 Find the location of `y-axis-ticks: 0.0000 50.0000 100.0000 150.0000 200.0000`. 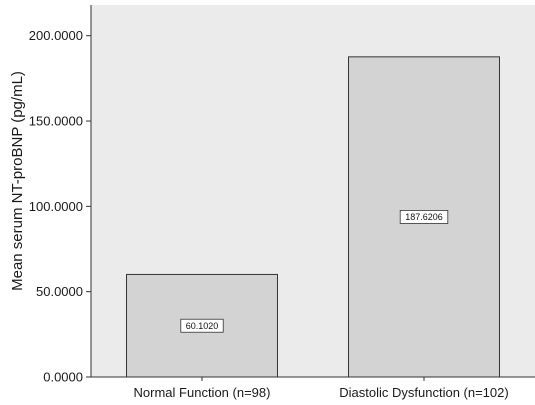

y-axis-ticks: 0.0000 50.0000 100.0000 150.0000 200.0000 is located at coordinates (60, 206).